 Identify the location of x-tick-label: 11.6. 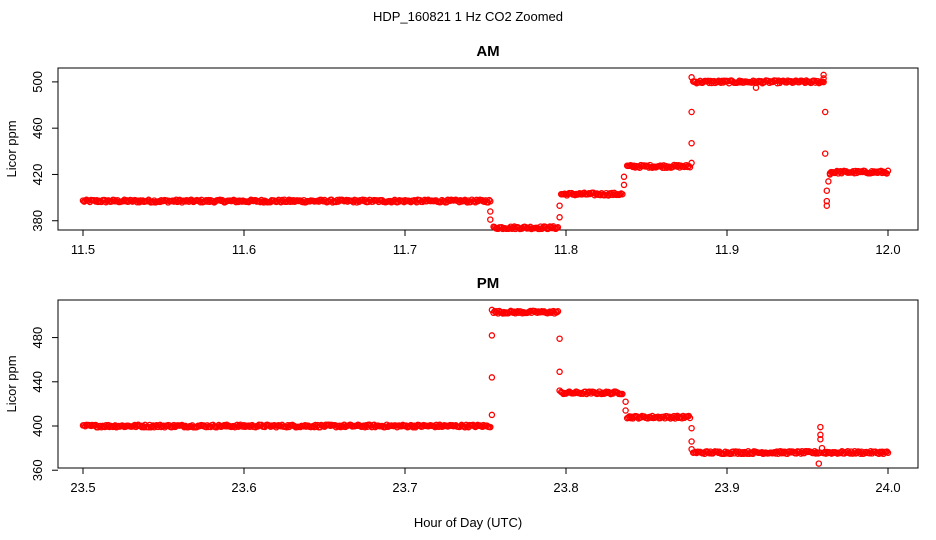
(244, 249).